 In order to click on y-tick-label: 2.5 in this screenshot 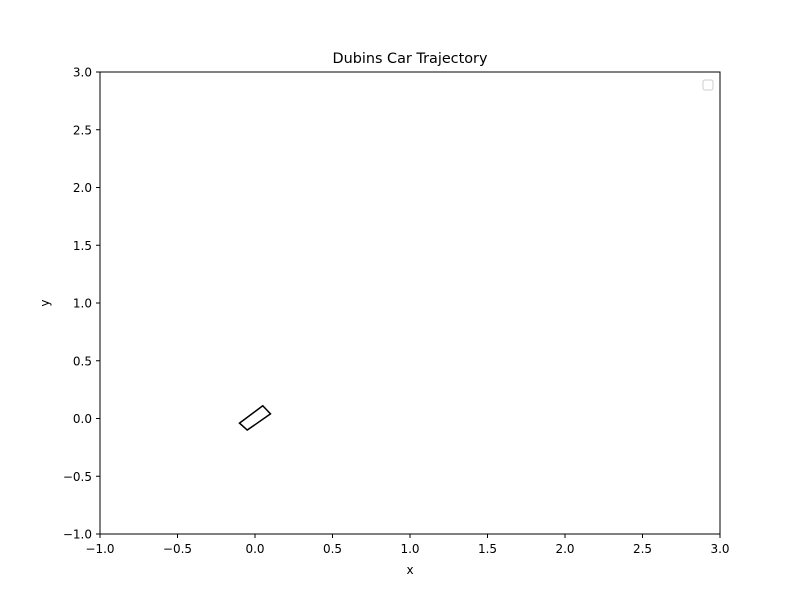, I will do `click(82, 130)`.